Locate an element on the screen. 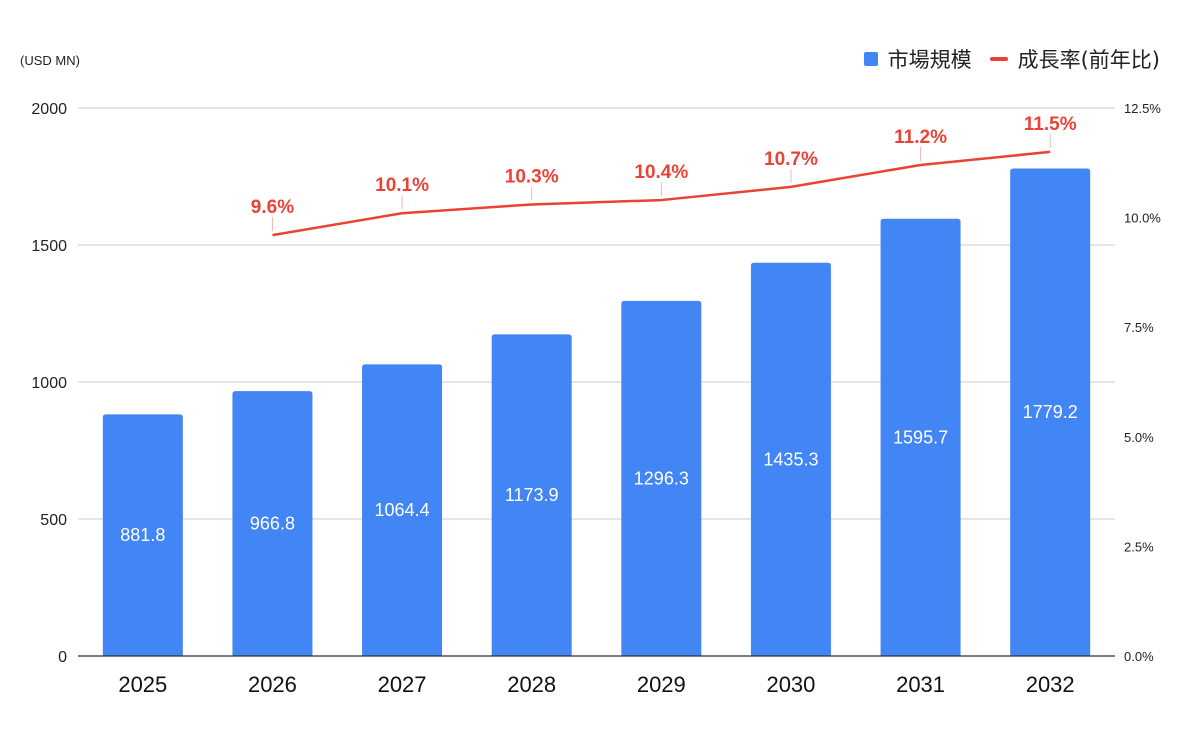 This screenshot has width=1200, height=735. y-axis-unit-label: (USD MN) is located at coordinates (50, 60).